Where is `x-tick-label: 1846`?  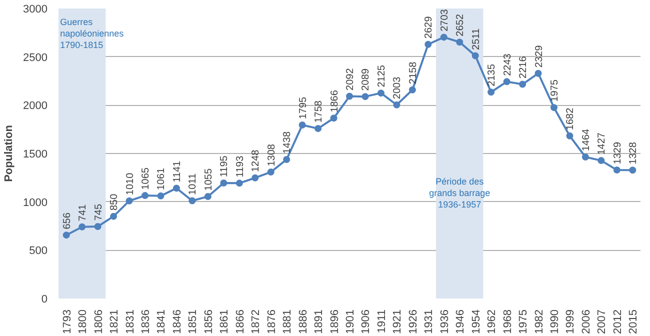 x-tick-label: 1846 is located at coordinates (177, 321).